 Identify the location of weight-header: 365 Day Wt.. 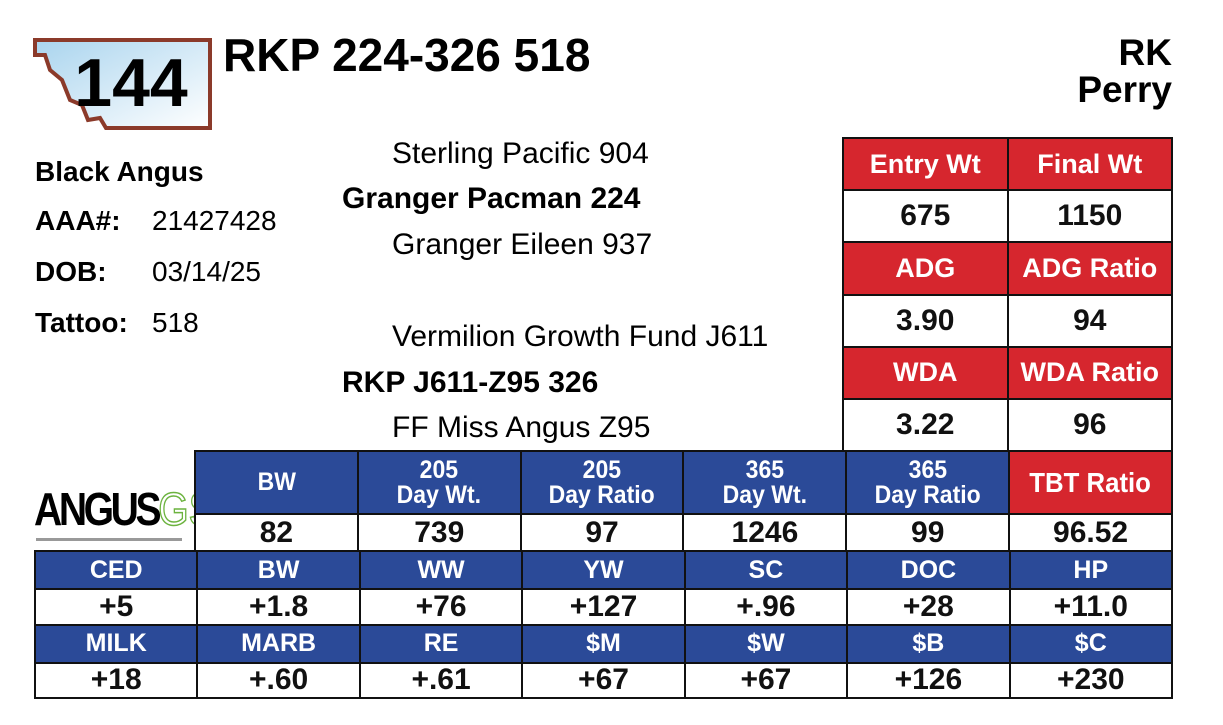
(765, 482).